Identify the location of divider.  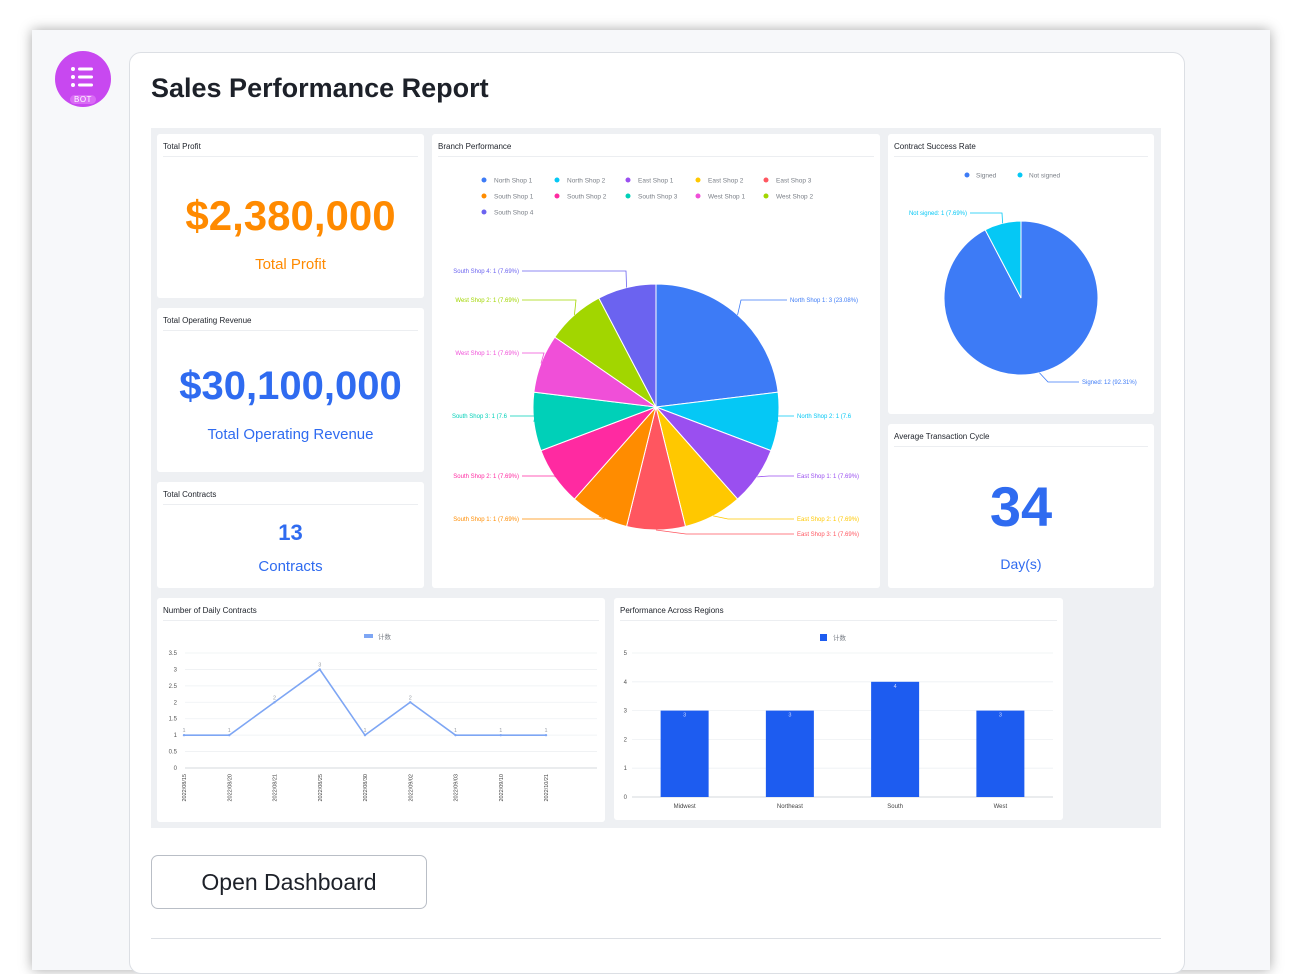
(656, 938).